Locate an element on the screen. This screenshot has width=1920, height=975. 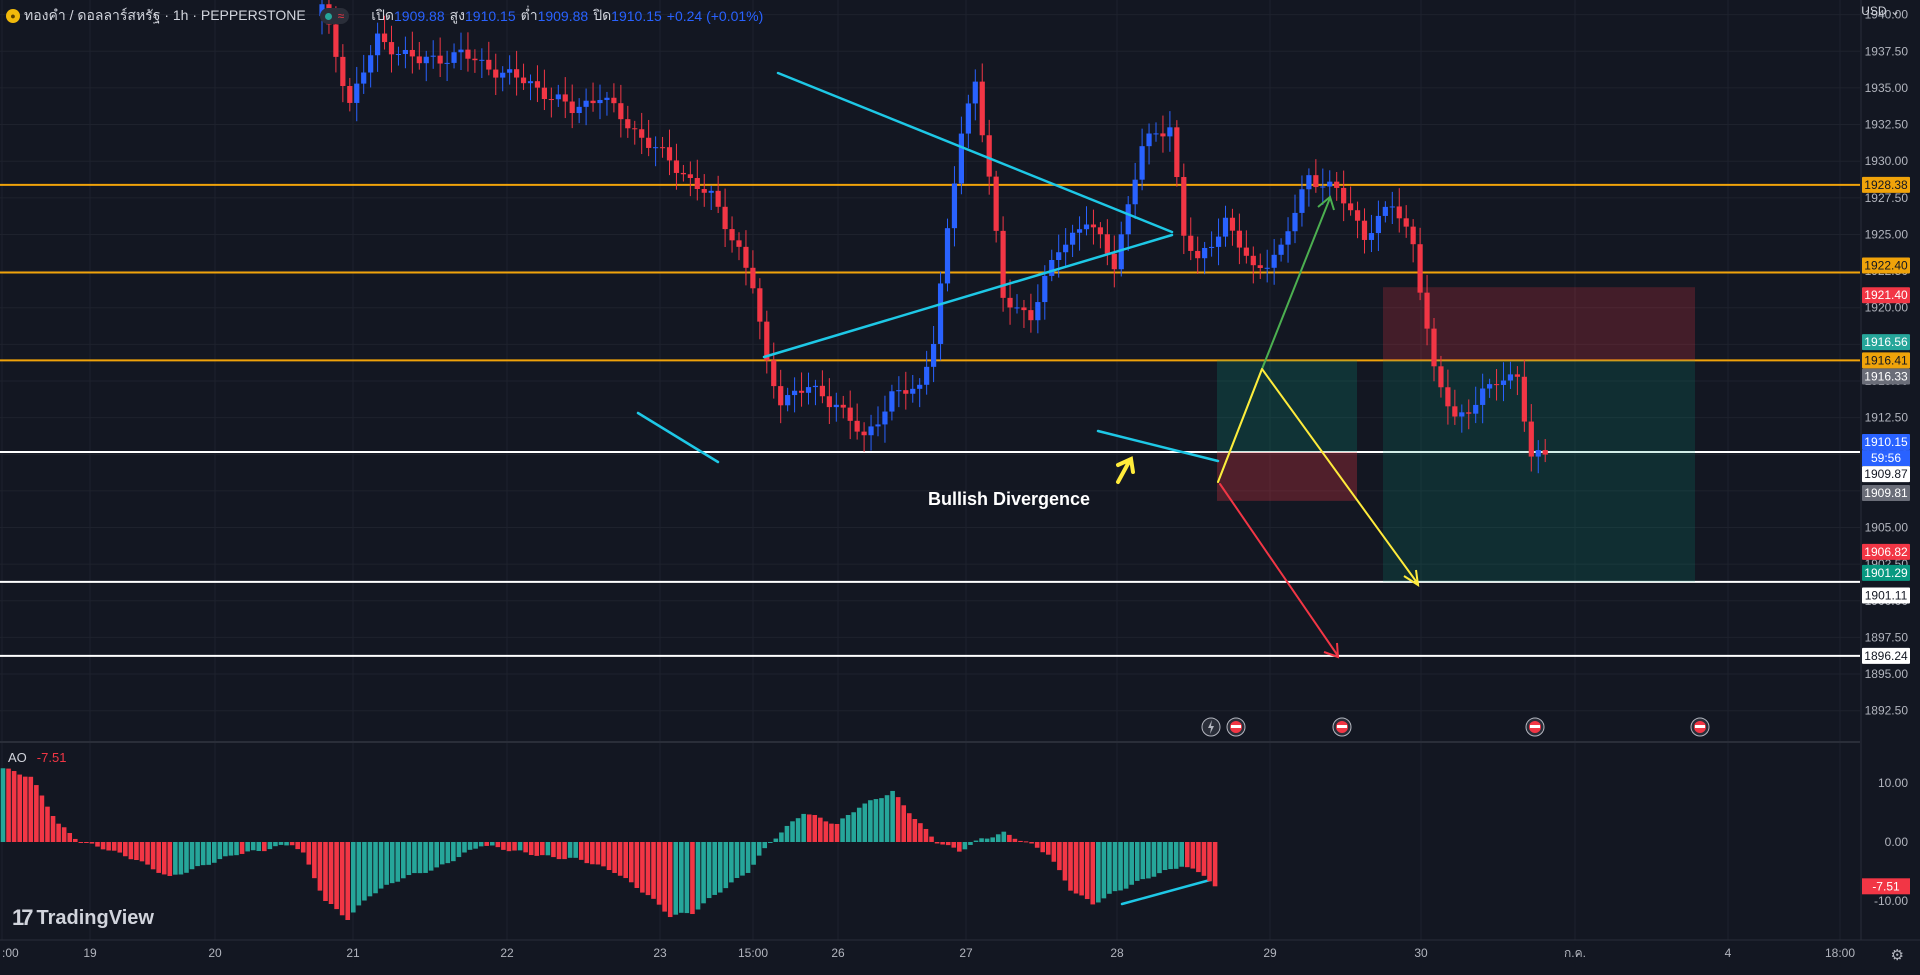
ao-tick-label: -10.00 is located at coordinates (1891, 901).